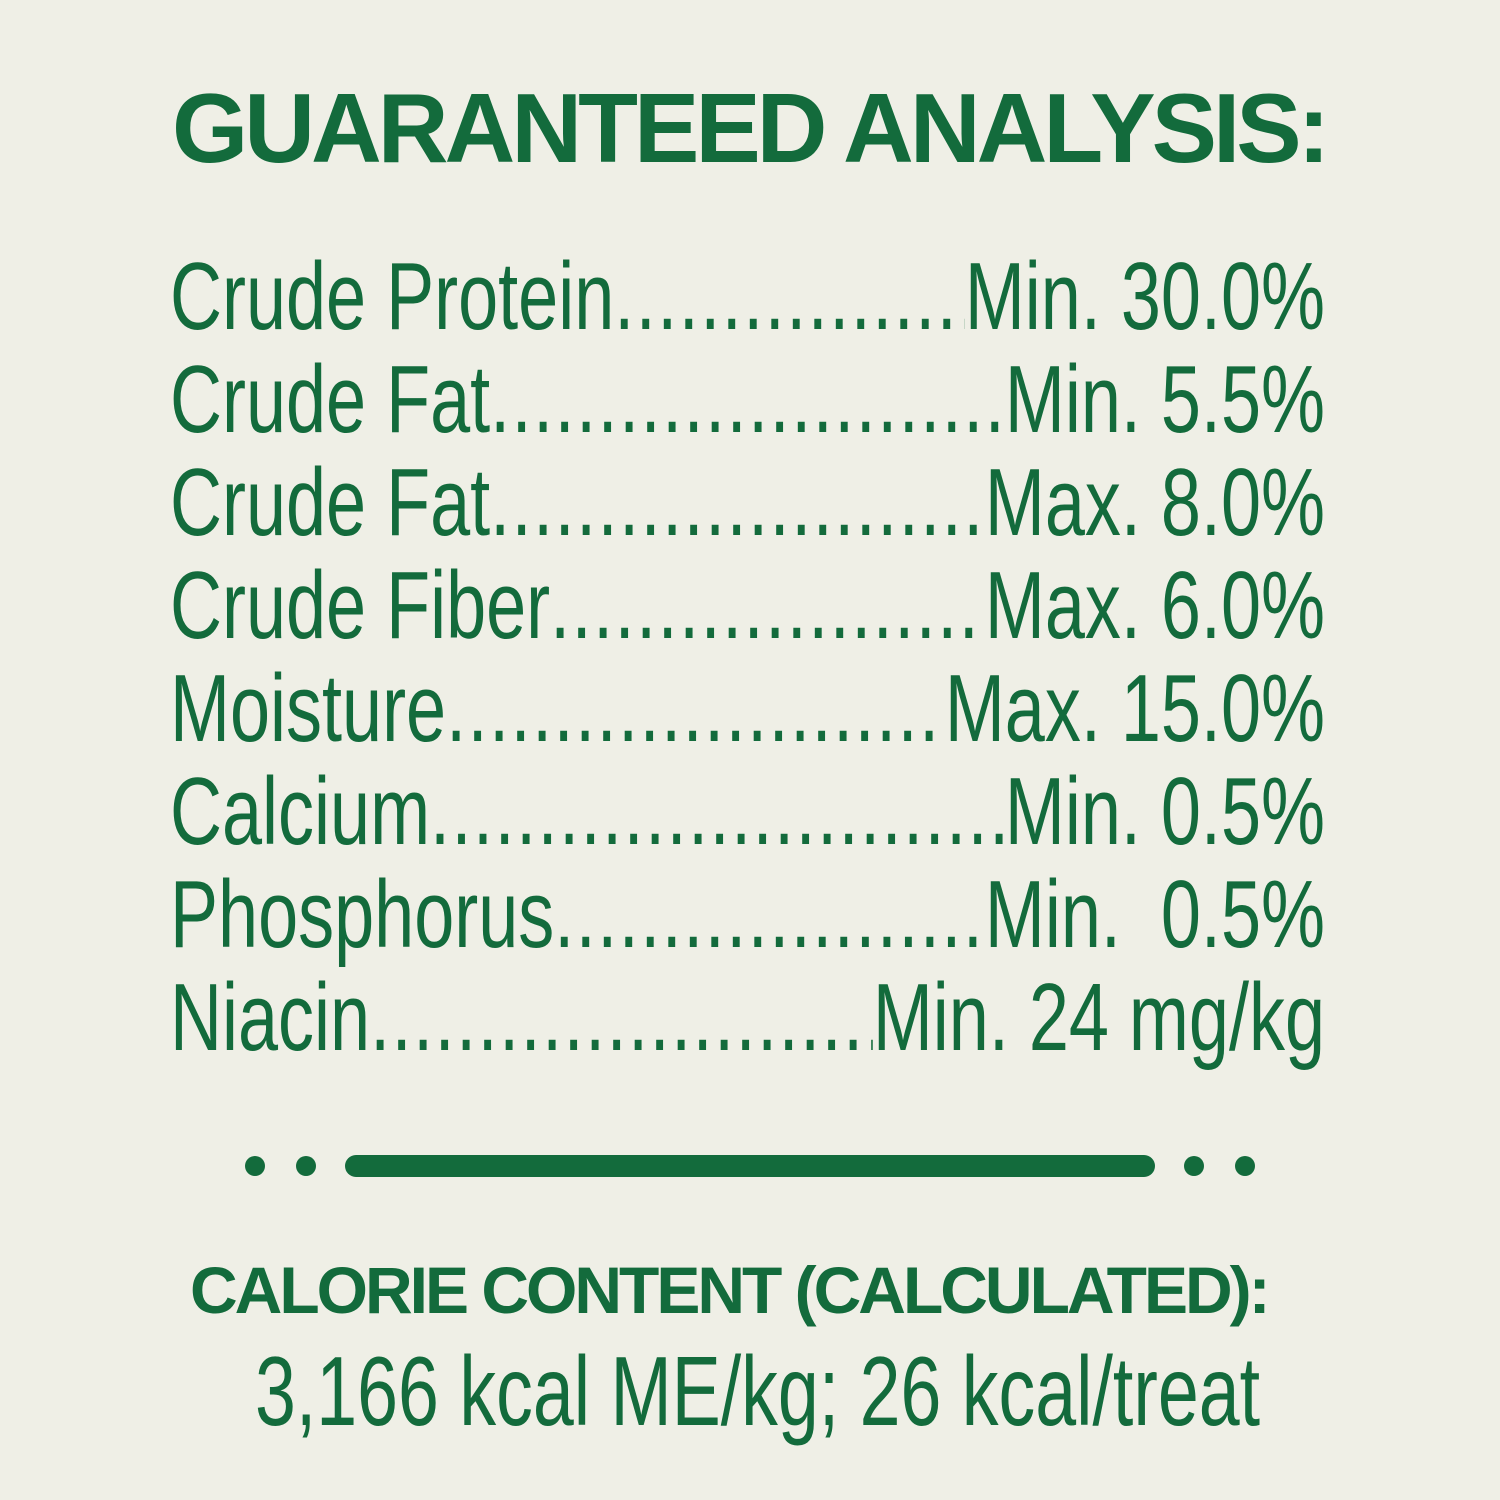  I want to click on analysis-row: Crude Fat Min. 5.5%, so click(747, 399).